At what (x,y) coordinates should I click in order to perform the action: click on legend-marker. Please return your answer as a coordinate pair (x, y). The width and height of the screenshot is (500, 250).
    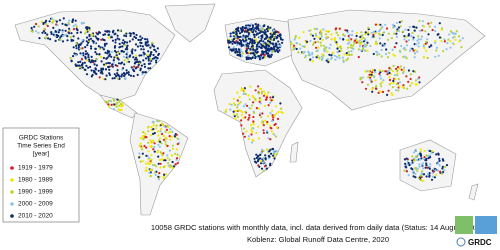
    Looking at the image, I should click on (12, 204).